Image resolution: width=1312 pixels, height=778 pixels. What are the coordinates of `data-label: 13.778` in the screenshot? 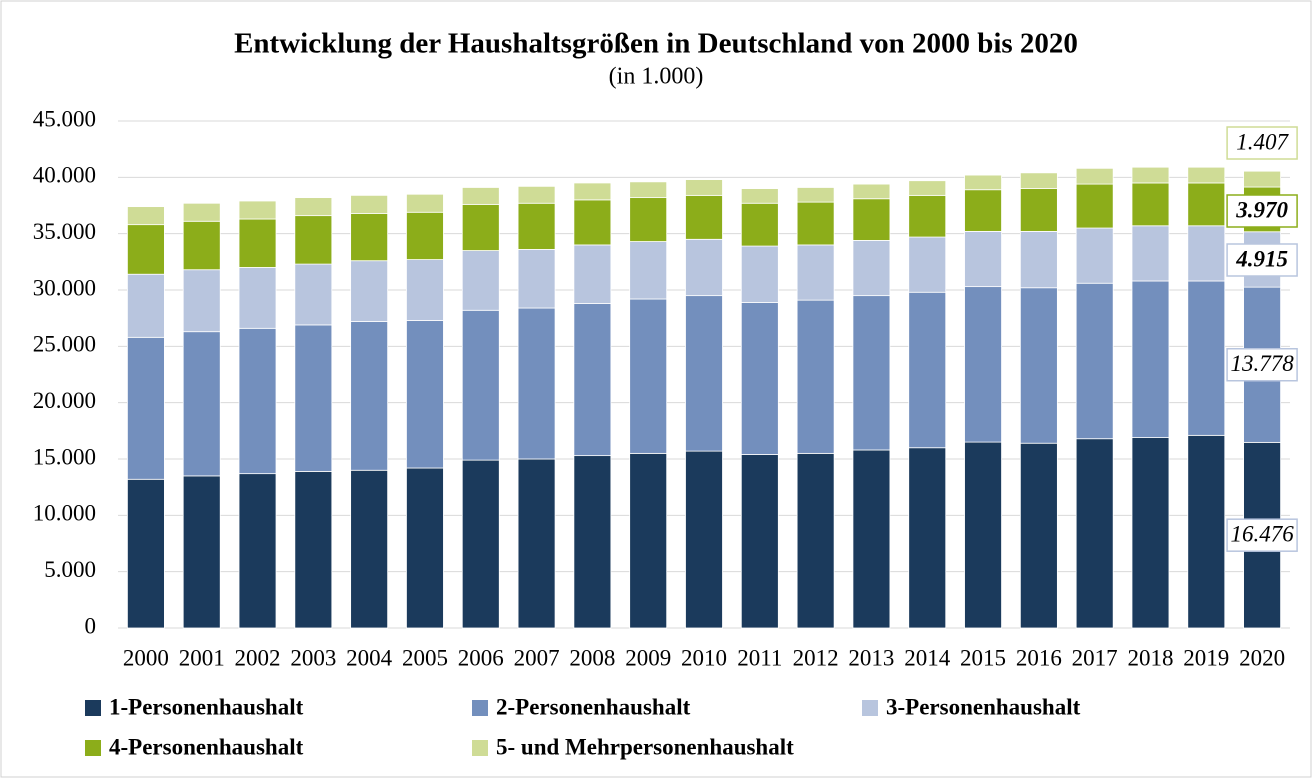 It's located at (1262, 363).